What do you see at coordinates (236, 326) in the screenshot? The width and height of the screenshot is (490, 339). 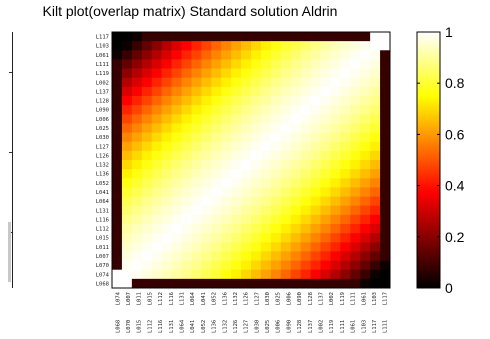 I see `column-label-lower: L126` at bounding box center [236, 326].